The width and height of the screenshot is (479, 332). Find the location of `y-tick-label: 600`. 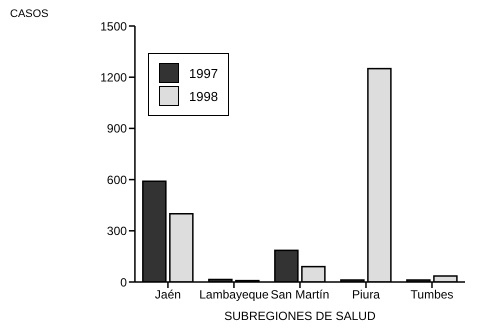

y-tick-label: 600 is located at coordinates (117, 179).